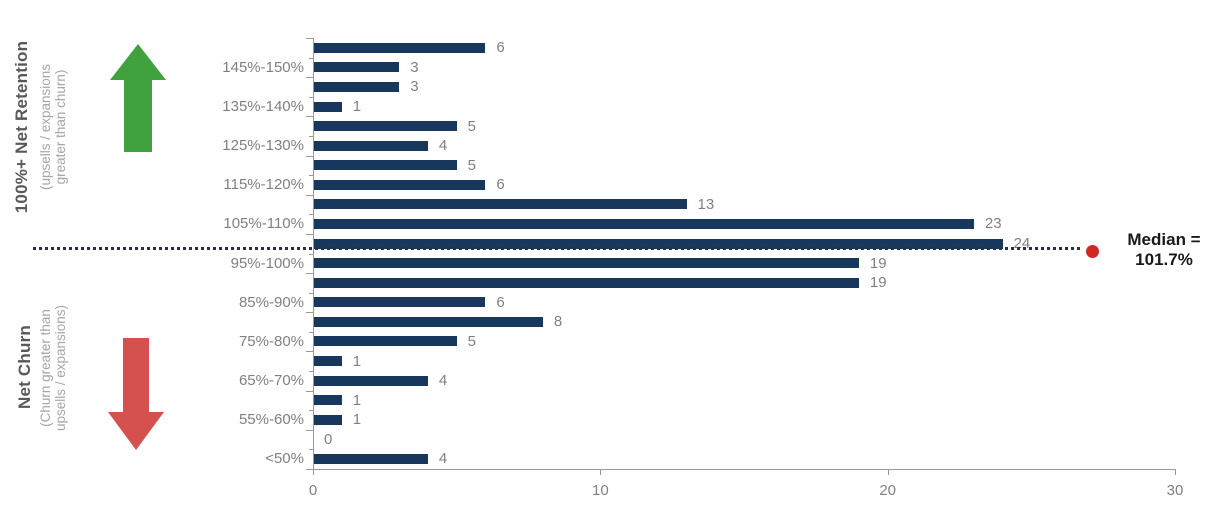 The height and width of the screenshot is (523, 1217). I want to click on bar-row: 125%-130% 4, so click(587, 146).